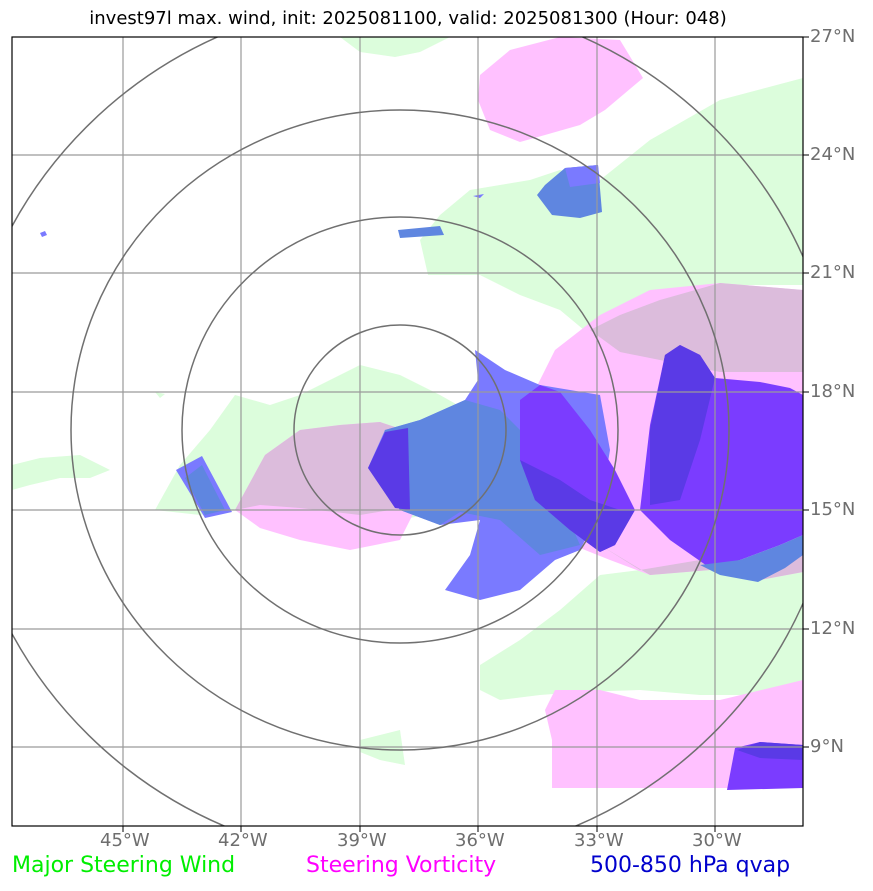 The image size is (873, 891). What do you see at coordinates (833, 154) in the screenshot?
I see `lat-label-24n: 24°N` at bounding box center [833, 154].